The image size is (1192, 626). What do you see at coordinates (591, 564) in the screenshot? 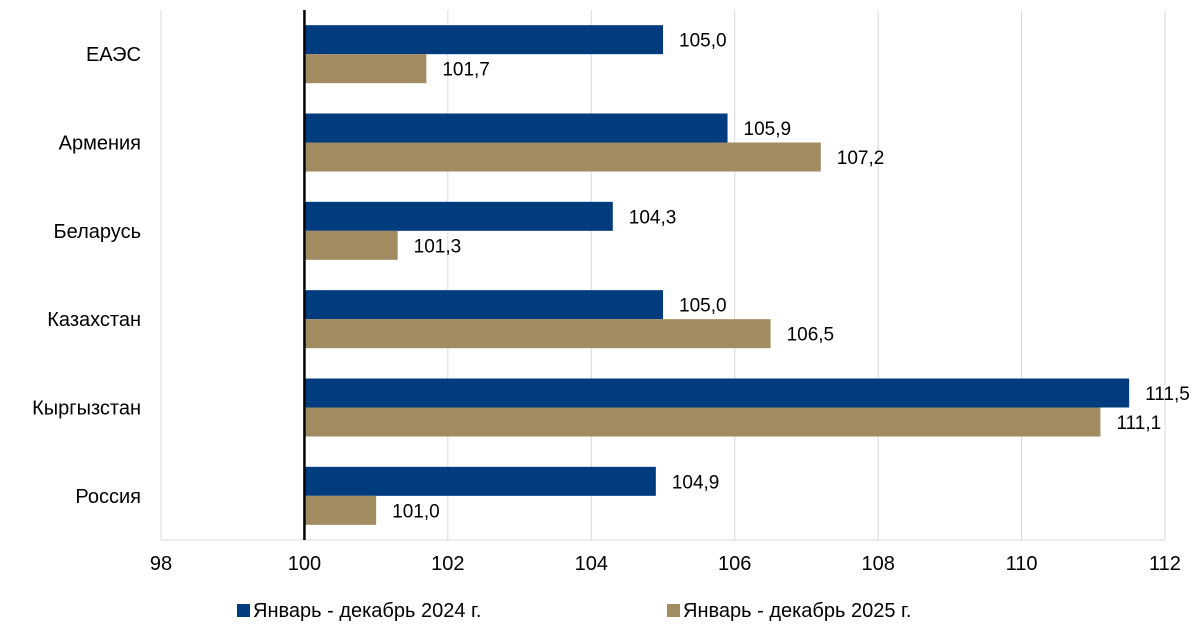
I see `x-tick-label: 104` at bounding box center [591, 564].